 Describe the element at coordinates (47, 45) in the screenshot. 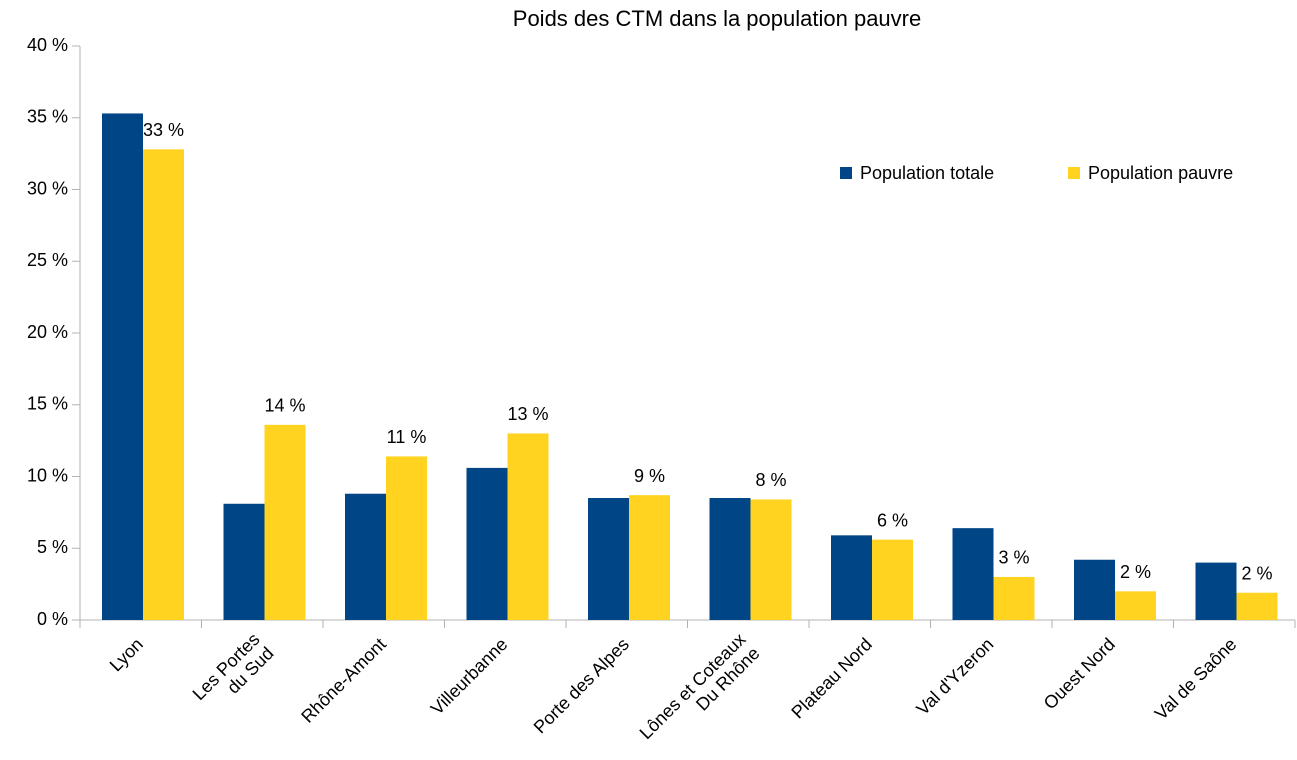

I see `y-tick-label: 40 %` at that location.